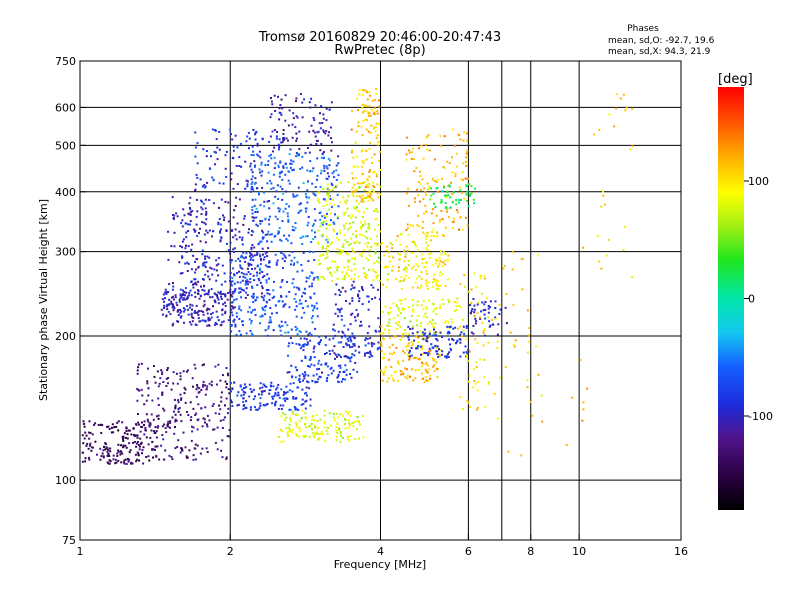 The height and width of the screenshot is (600, 800). I want to click on x-tick-label: 8, so click(530, 551).